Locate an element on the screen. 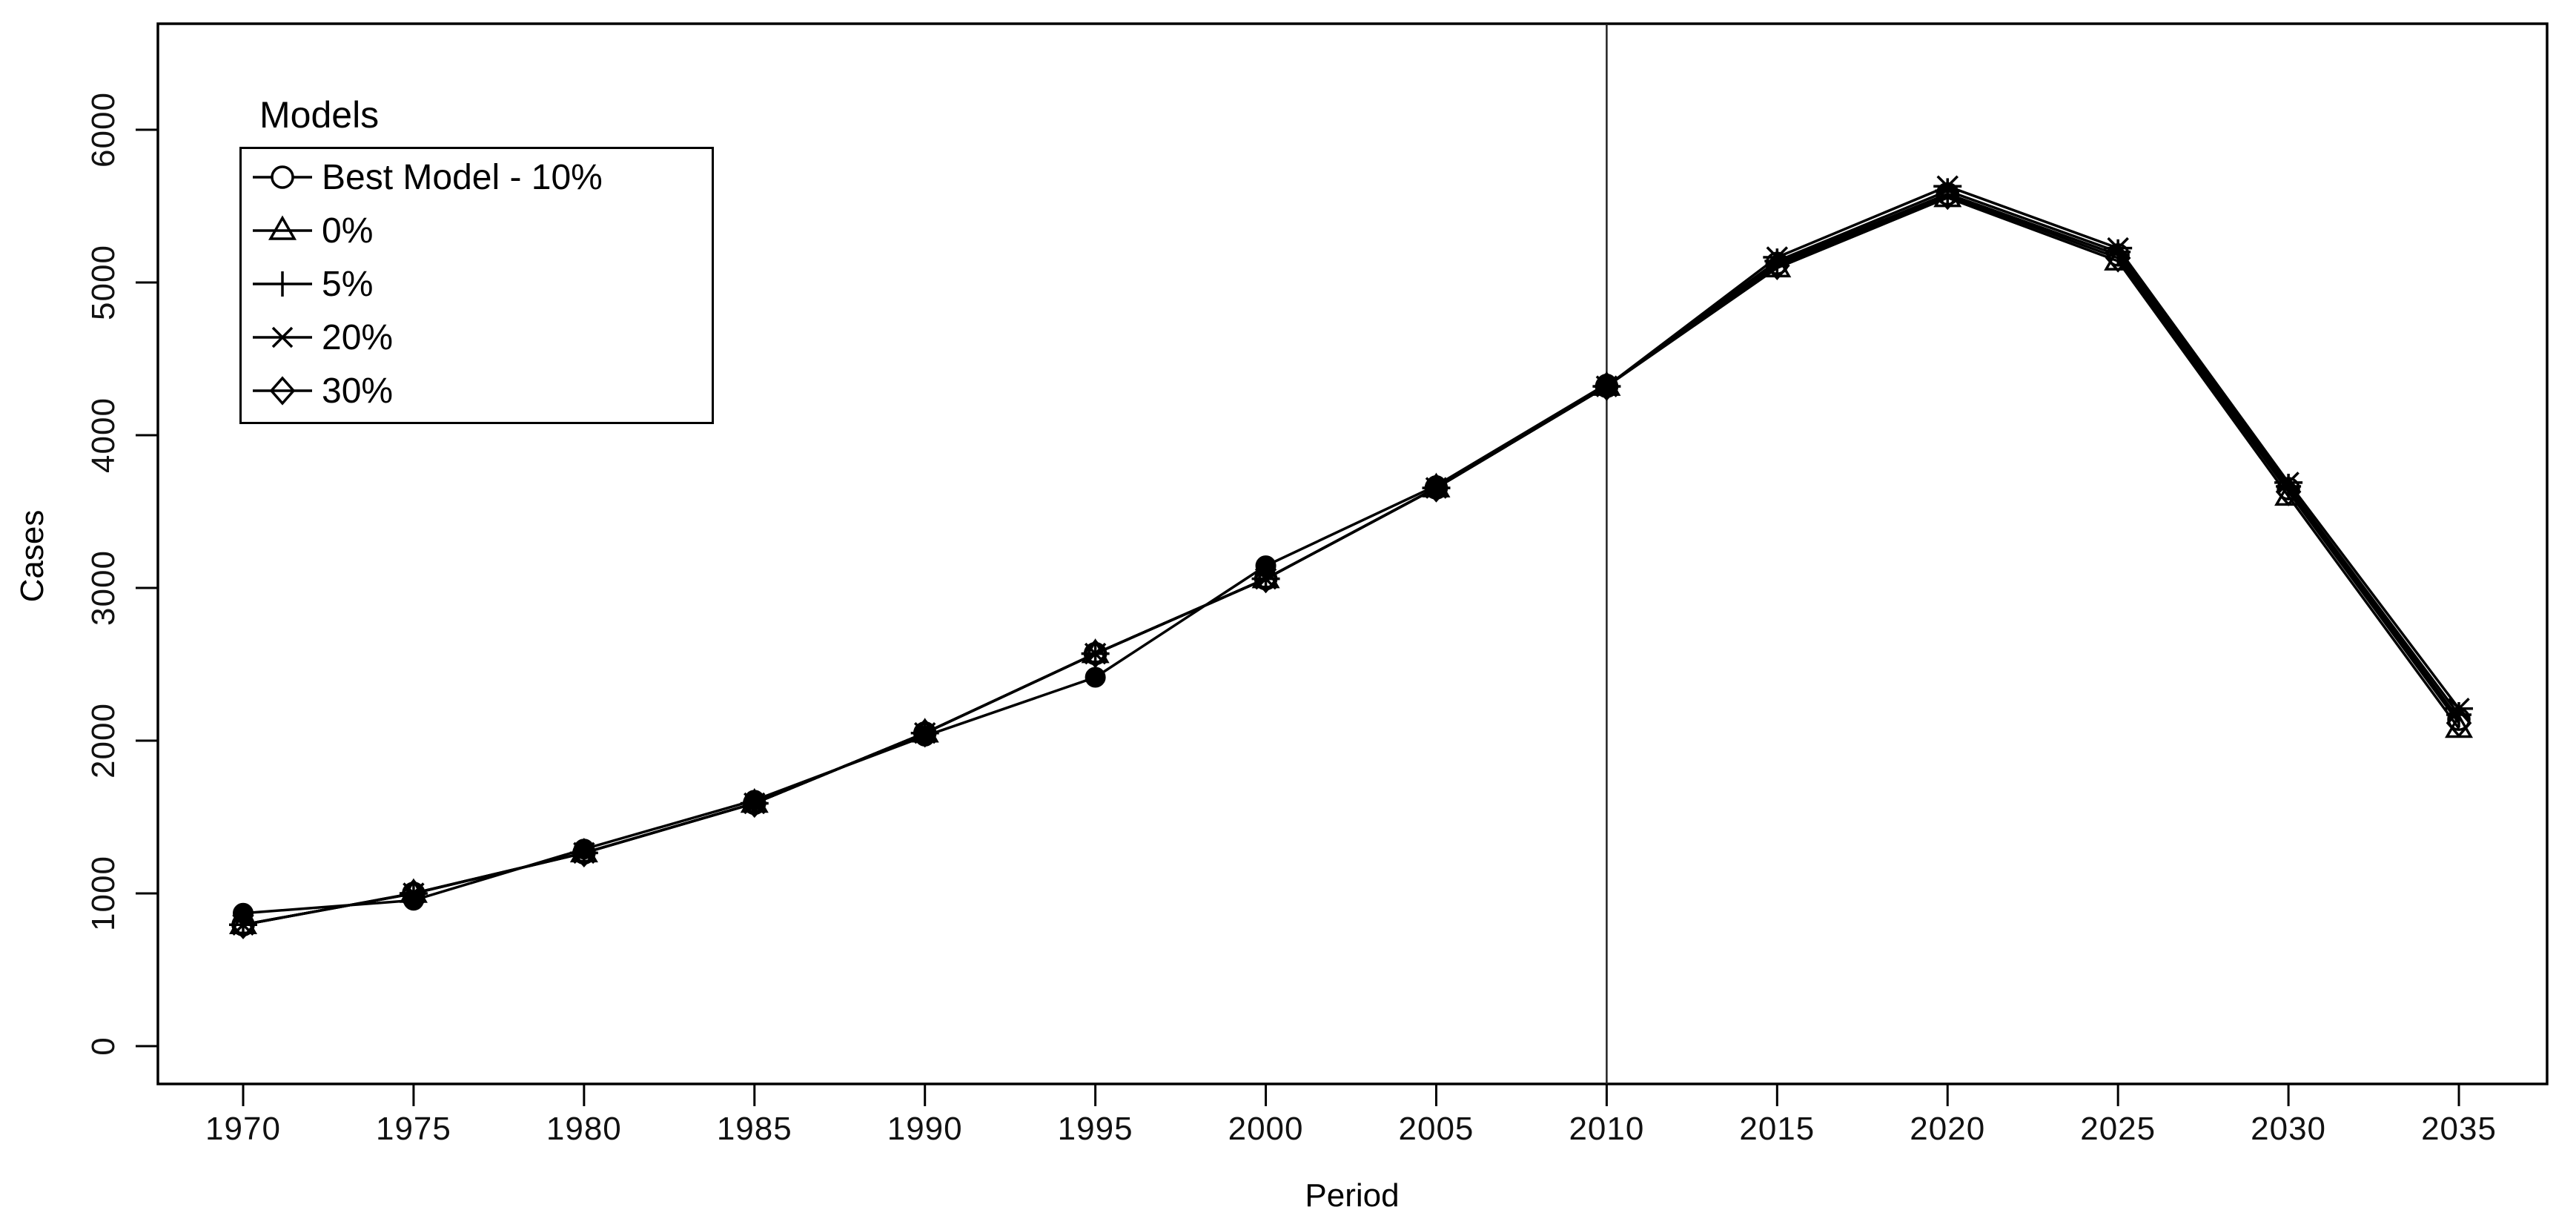 The height and width of the screenshot is (1230, 2576). legend-item-0pct: 0% is located at coordinates (311, 231).